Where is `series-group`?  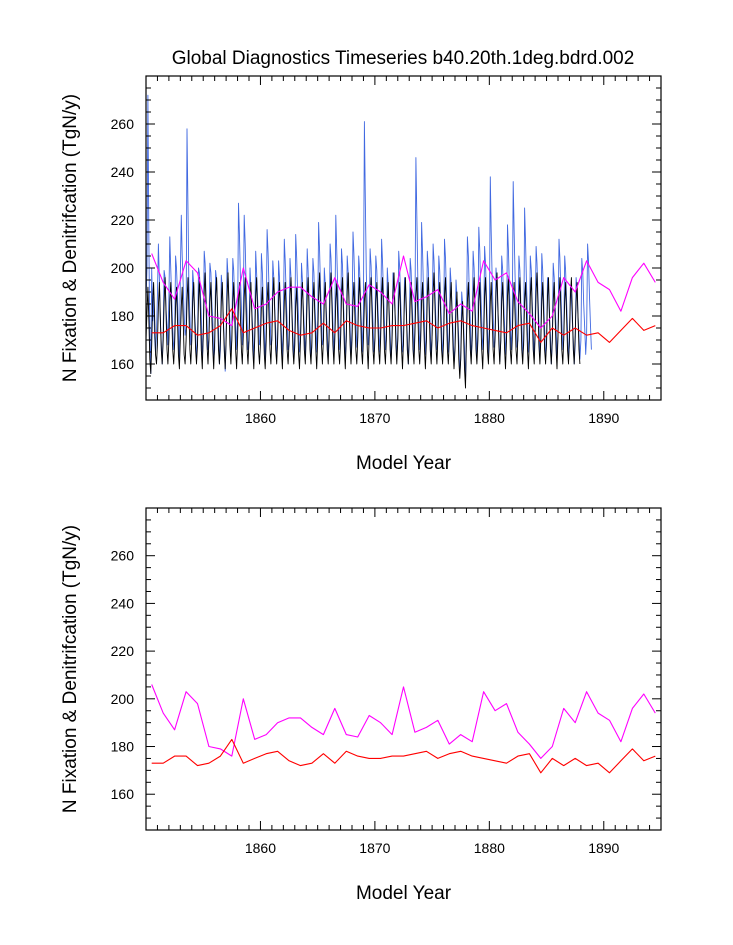
series-group is located at coordinates (403, 729).